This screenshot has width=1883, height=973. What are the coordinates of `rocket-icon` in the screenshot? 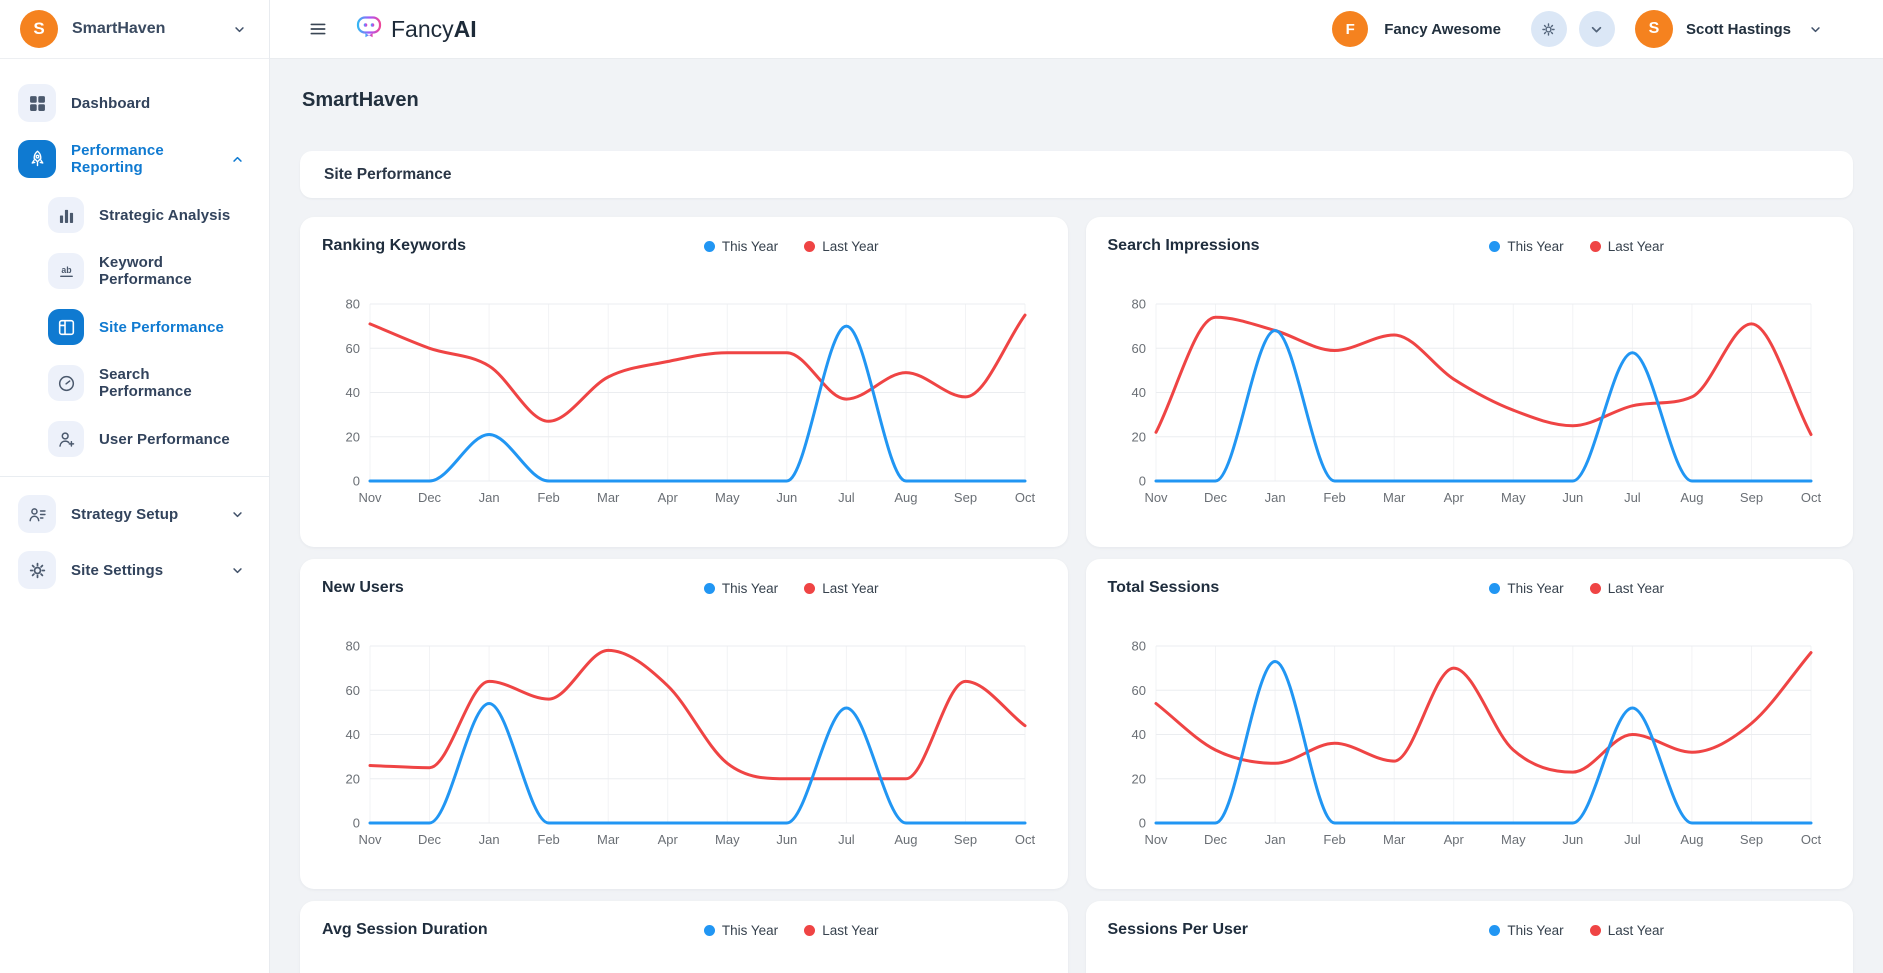 It's located at (37, 159).